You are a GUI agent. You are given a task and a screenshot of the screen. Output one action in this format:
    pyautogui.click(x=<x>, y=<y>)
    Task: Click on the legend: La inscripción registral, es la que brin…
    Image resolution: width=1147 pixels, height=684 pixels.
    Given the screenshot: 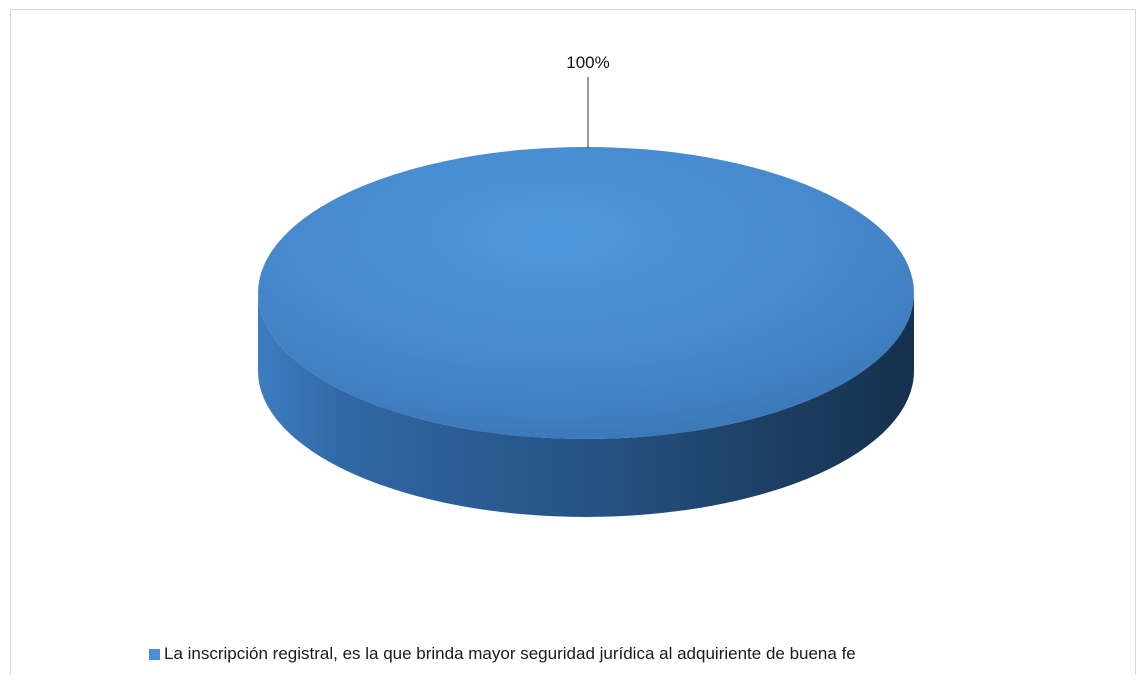 What is the action you would take?
    pyautogui.click(x=502, y=654)
    